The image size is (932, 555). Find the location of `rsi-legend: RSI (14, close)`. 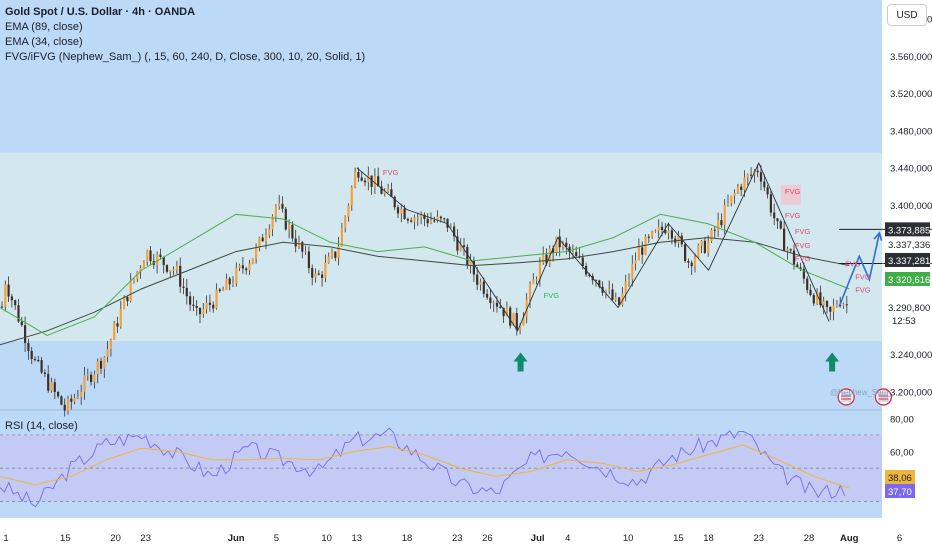

rsi-legend: RSI (14, close) is located at coordinates (41, 426).